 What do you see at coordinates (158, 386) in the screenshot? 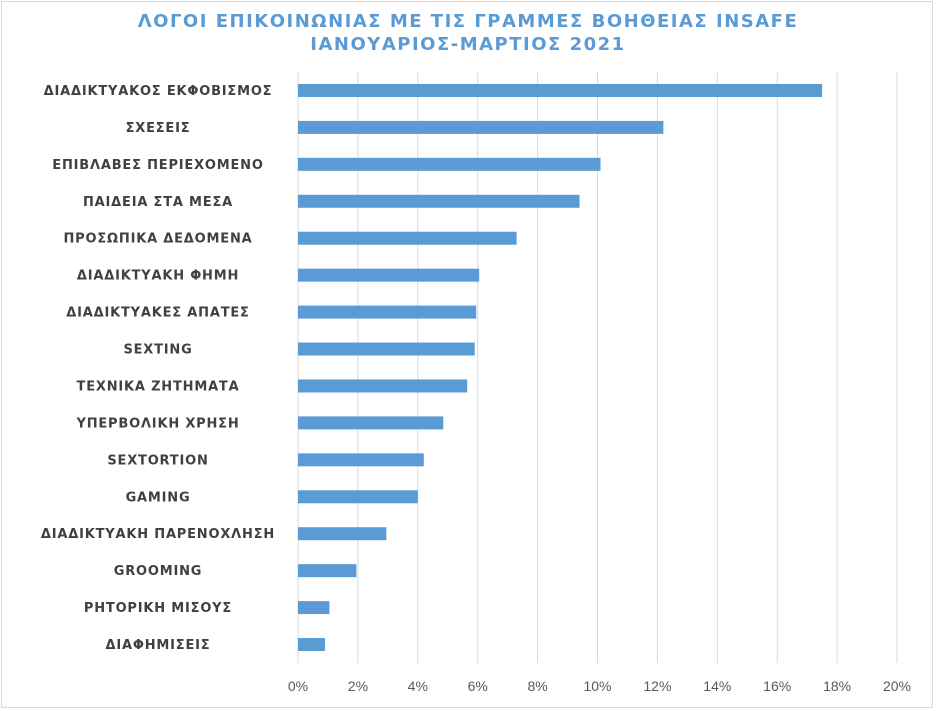
I see `category-label: ΤΕΧΝΙΚΑ ΖΗΤΗΜΑΤΑ` at bounding box center [158, 386].